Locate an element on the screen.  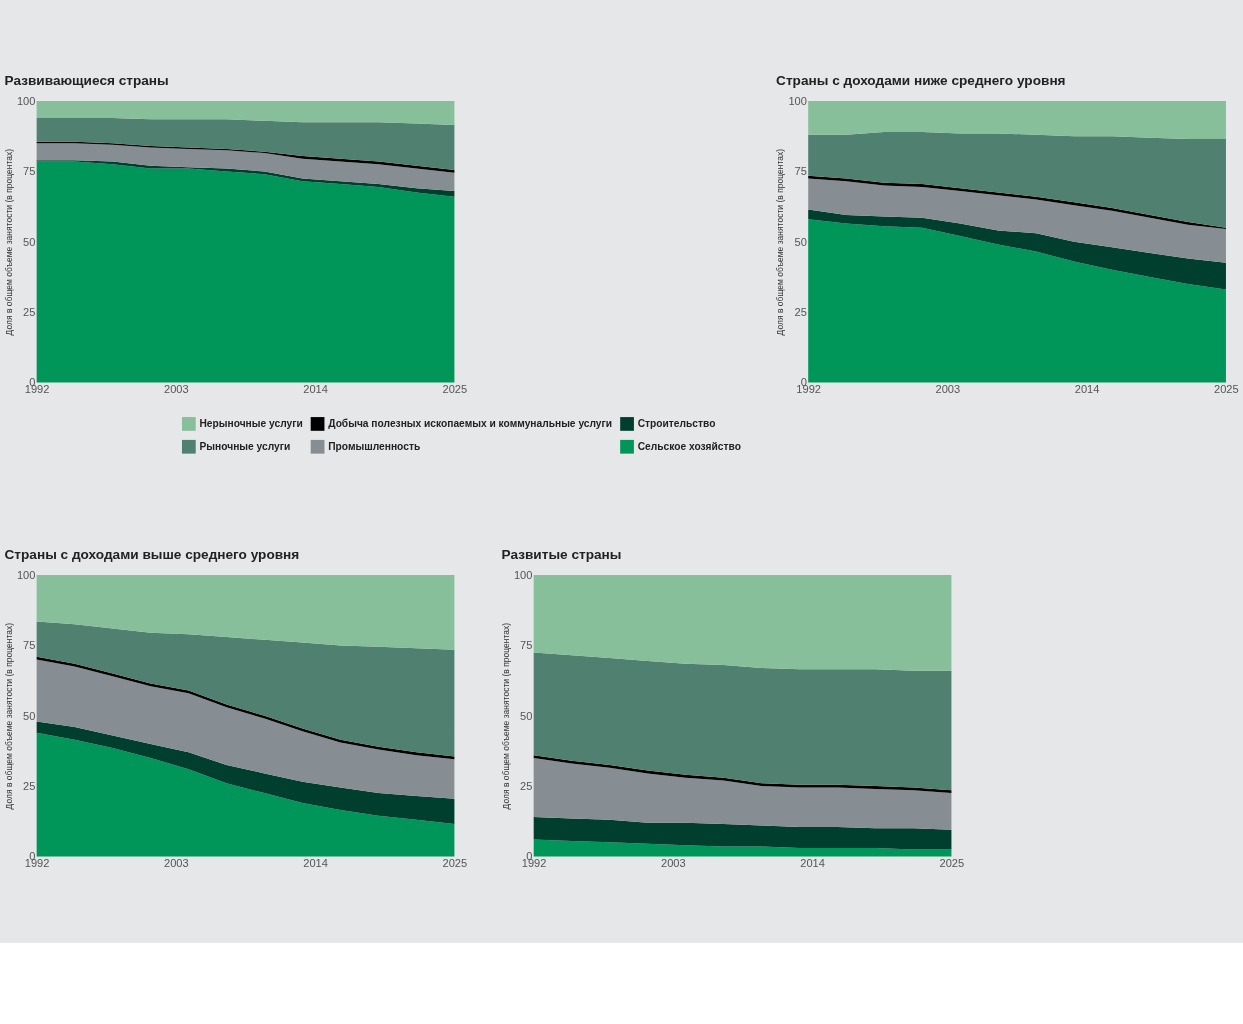
legend-label: Промышленность is located at coordinates (374, 447).